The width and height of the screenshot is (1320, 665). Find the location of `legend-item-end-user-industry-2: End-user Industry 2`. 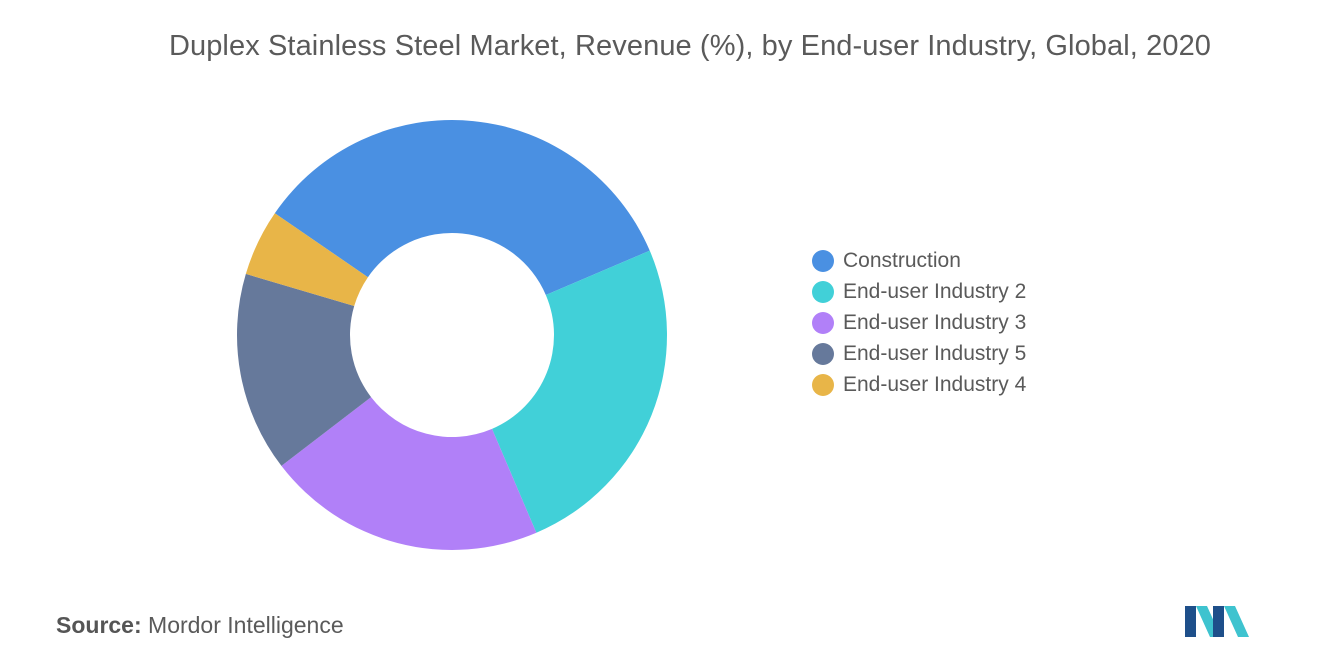

legend-item-end-user-industry-2: End-user Industry 2 is located at coordinates (919, 291).